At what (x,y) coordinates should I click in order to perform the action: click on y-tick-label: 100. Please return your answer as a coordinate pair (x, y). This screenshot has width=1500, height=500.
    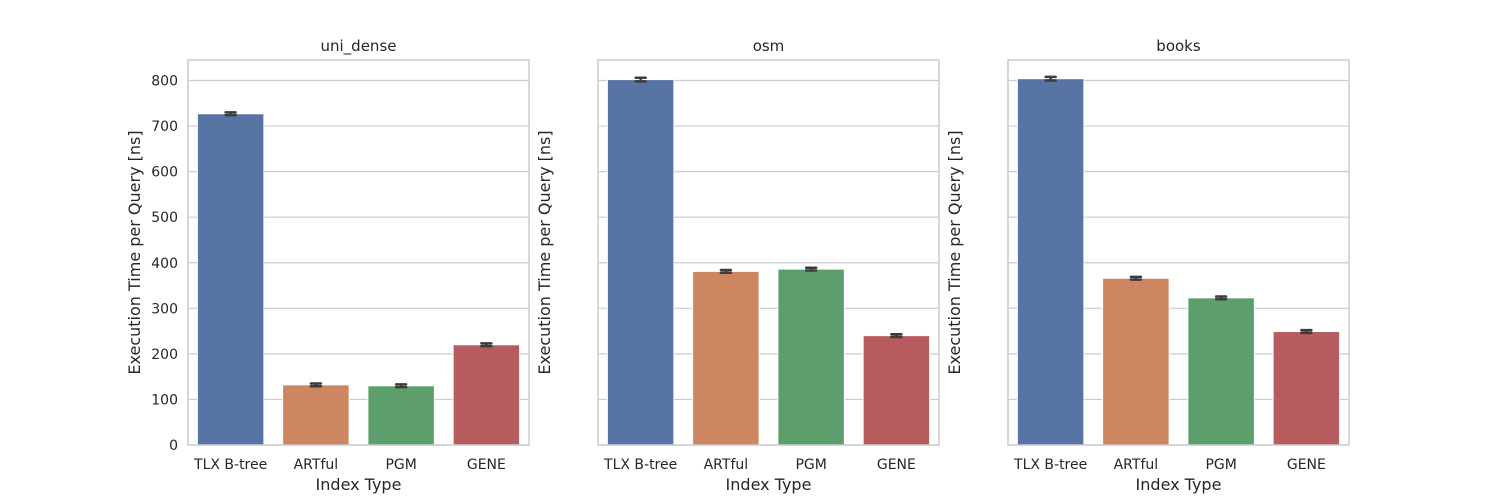
    Looking at the image, I should click on (164, 400).